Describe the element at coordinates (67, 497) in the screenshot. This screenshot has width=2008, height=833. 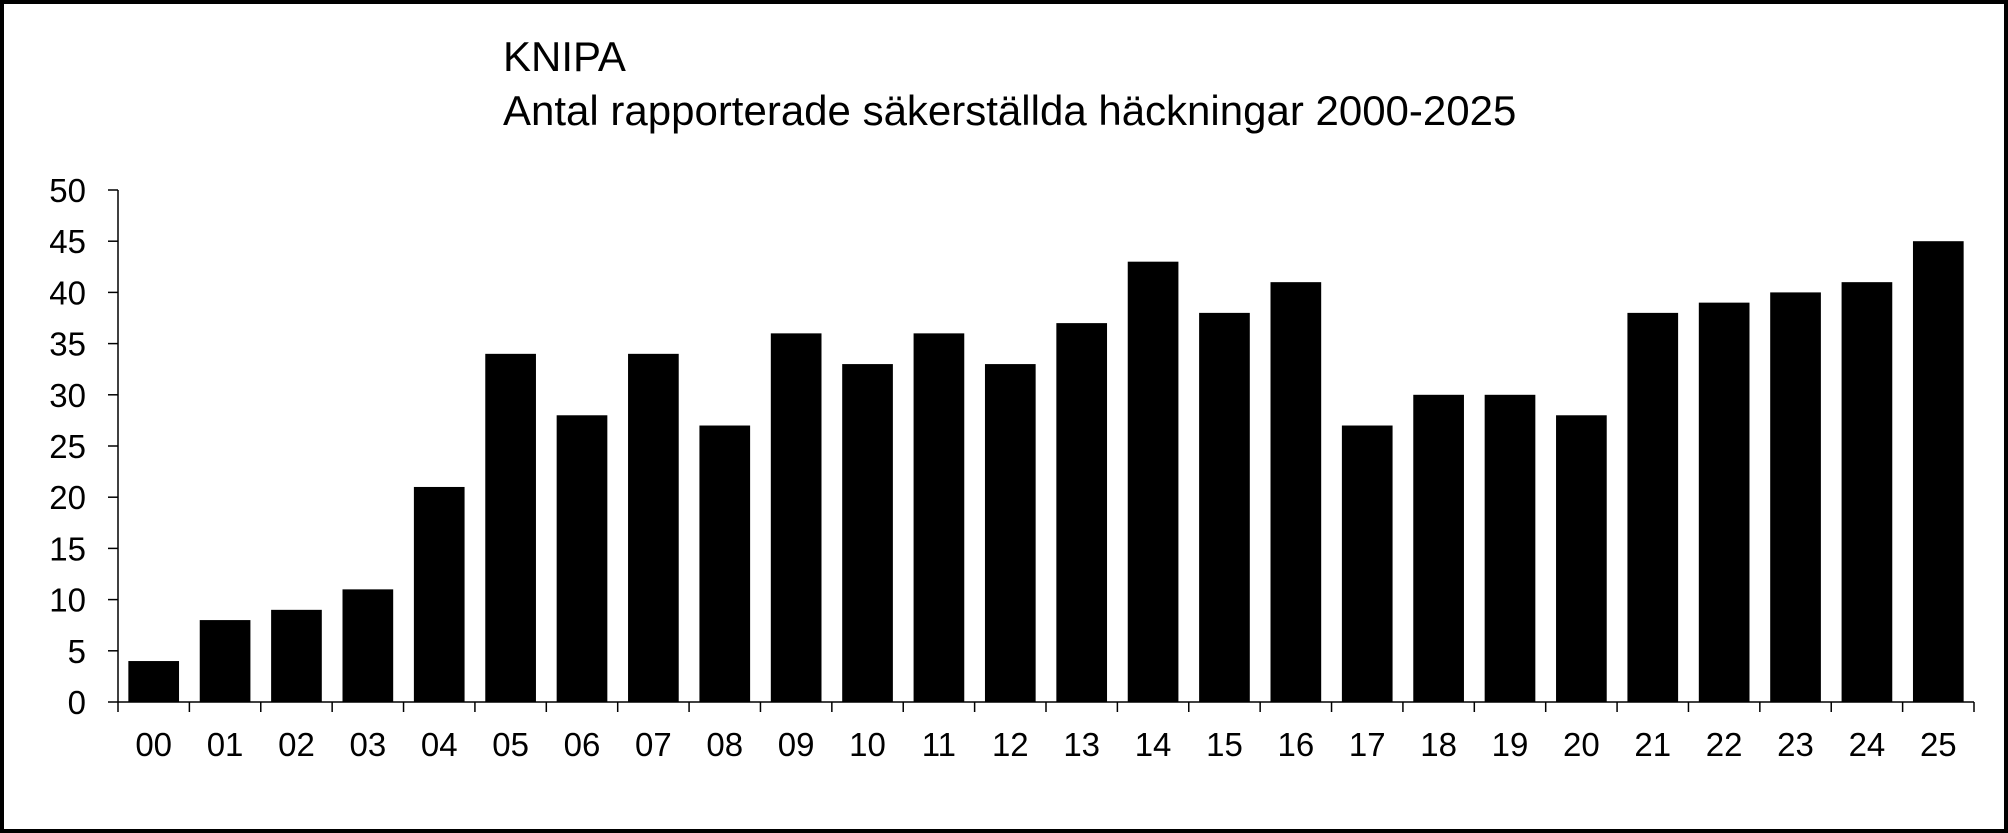
I see `y-tick-label: 20` at that location.